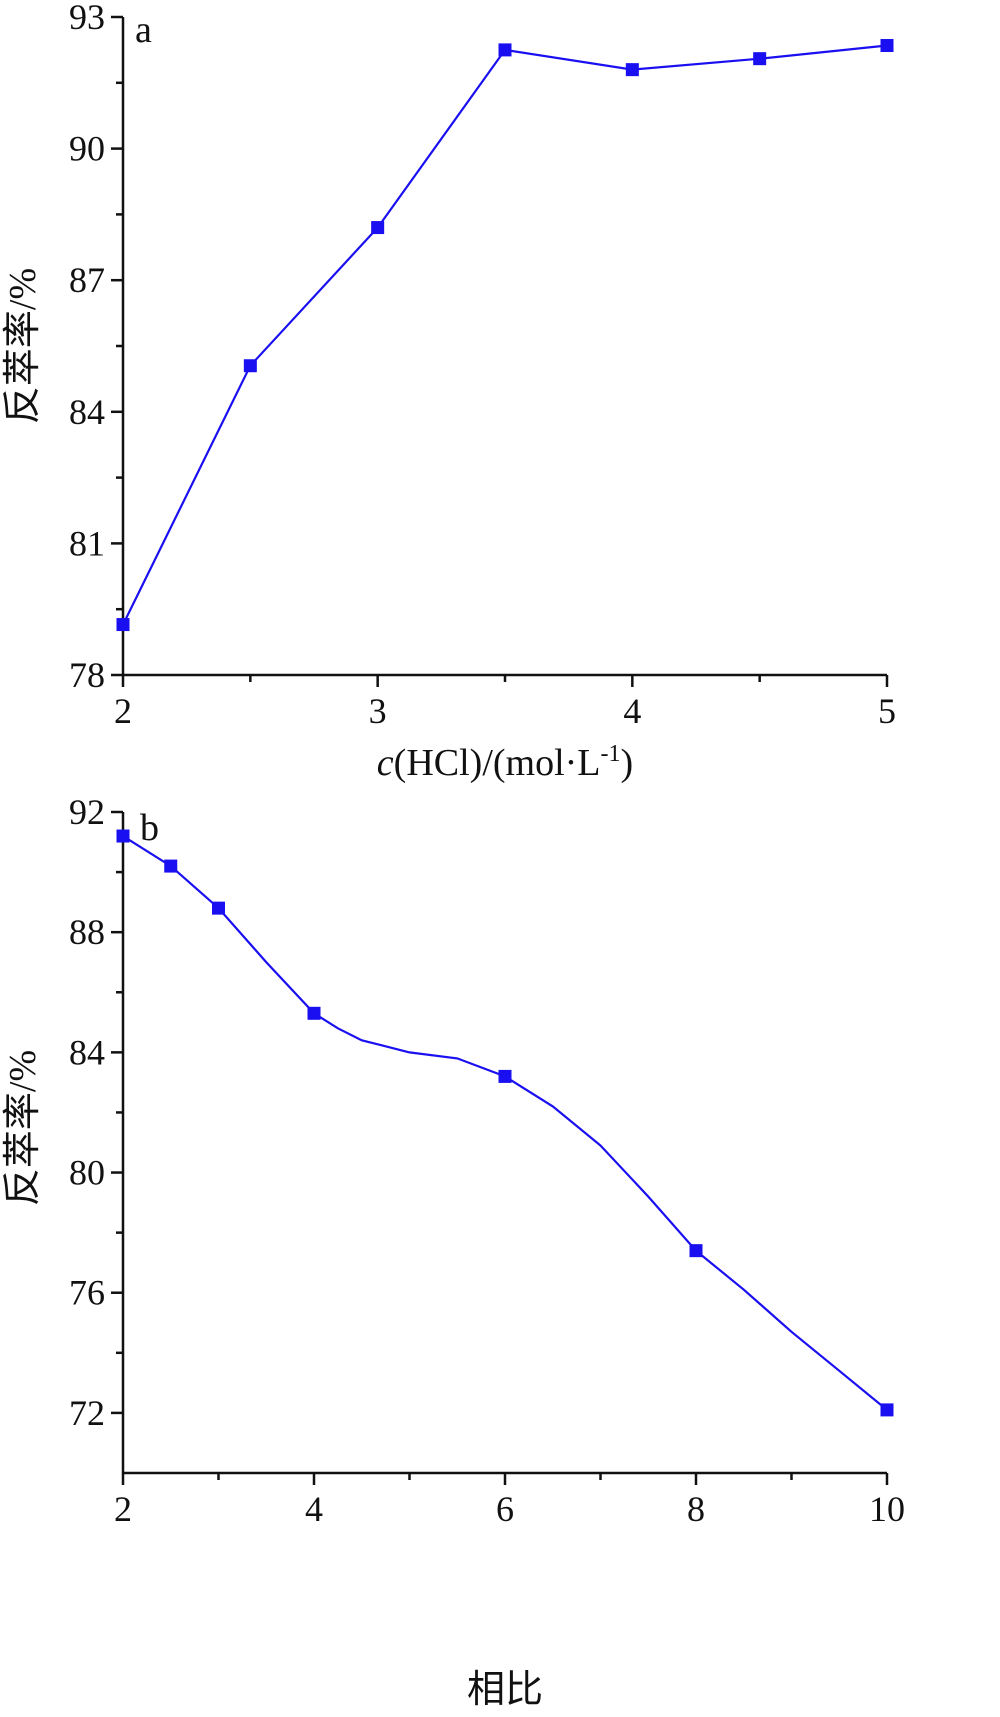 The width and height of the screenshot is (1000, 1717). Describe the element at coordinates (87, 149) in the screenshot. I see `y-tick-label: 90` at that location.